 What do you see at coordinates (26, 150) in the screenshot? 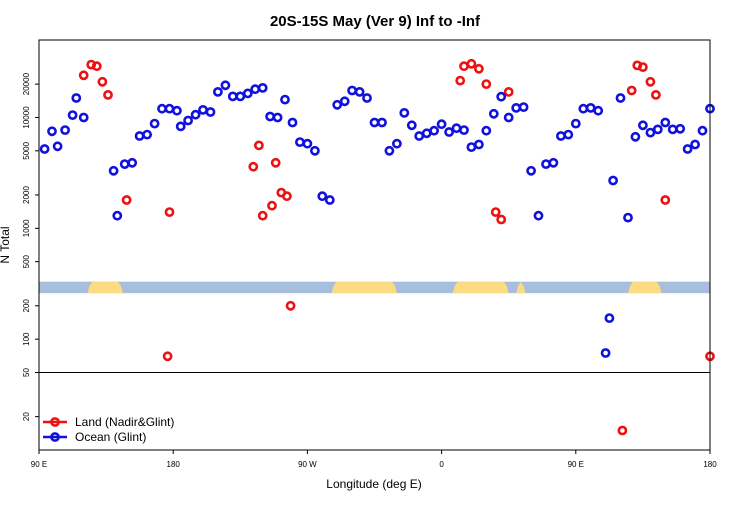
I see `y-tick-label: 5000` at bounding box center [26, 150].